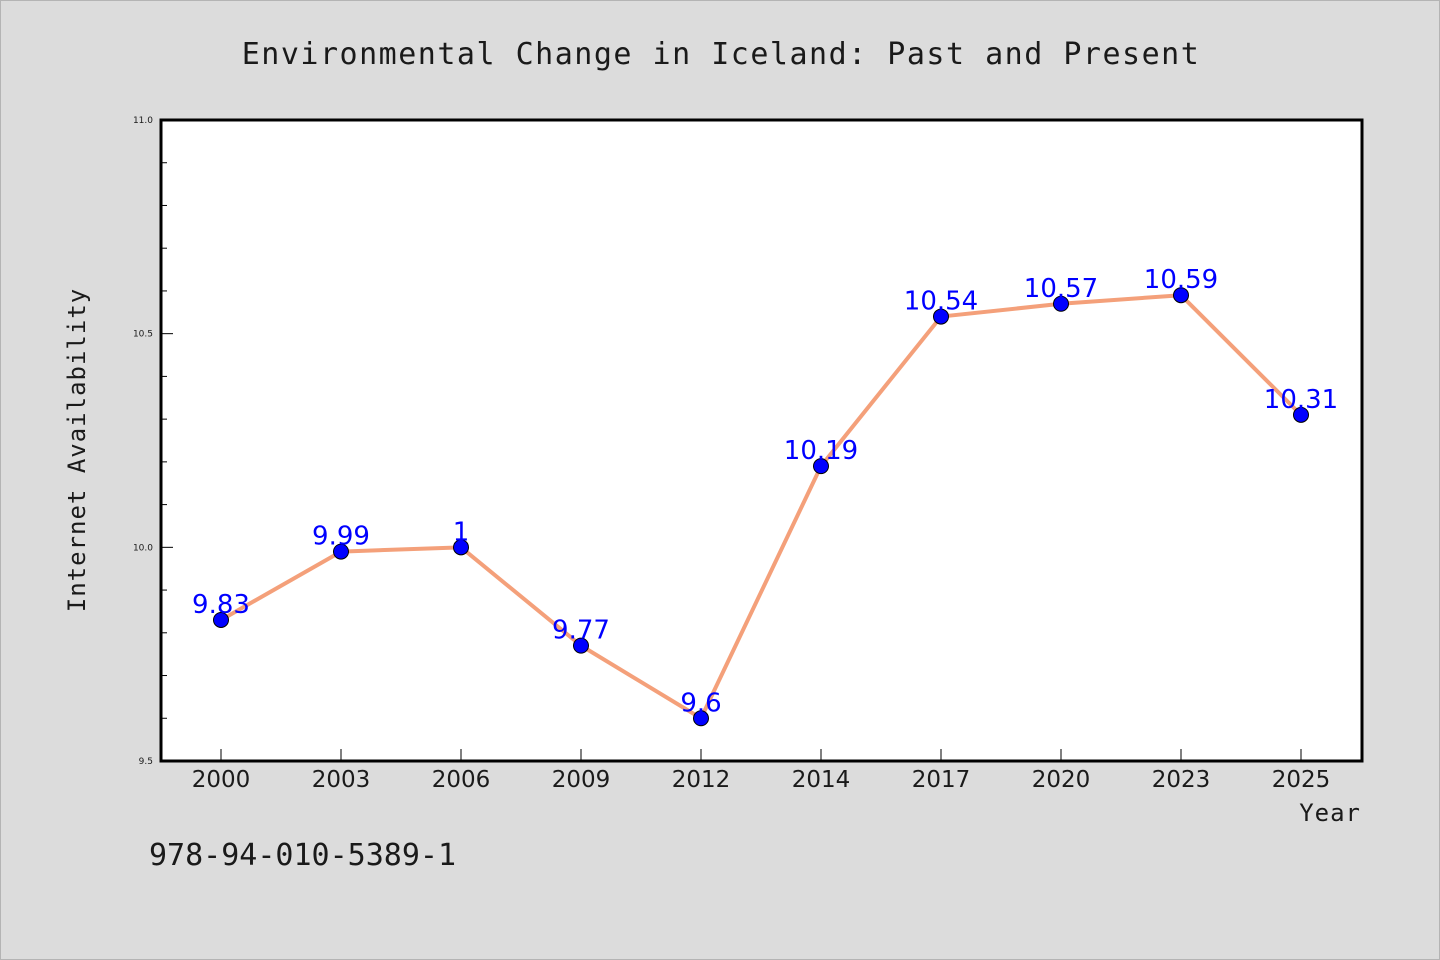 The width and height of the screenshot is (1440, 960). What do you see at coordinates (1181, 780) in the screenshot?
I see `x-tick-label: 2023` at bounding box center [1181, 780].